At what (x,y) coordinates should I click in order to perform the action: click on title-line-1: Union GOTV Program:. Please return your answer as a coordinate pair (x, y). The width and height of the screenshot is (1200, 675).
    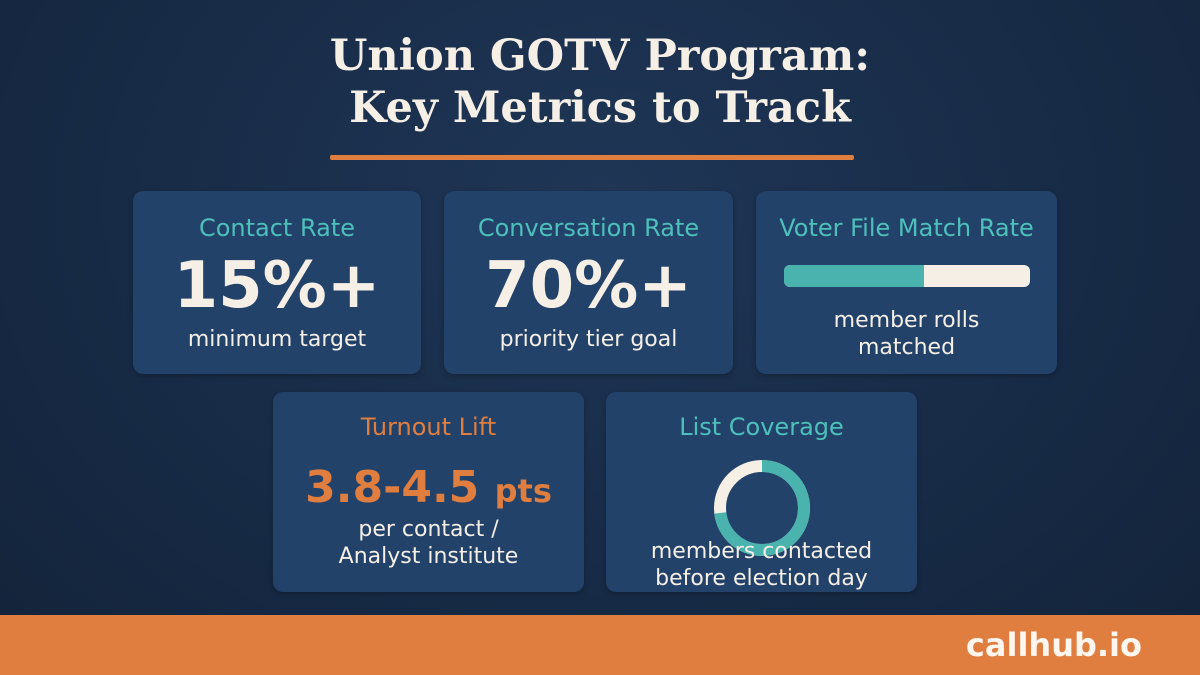
    Looking at the image, I should click on (600, 56).